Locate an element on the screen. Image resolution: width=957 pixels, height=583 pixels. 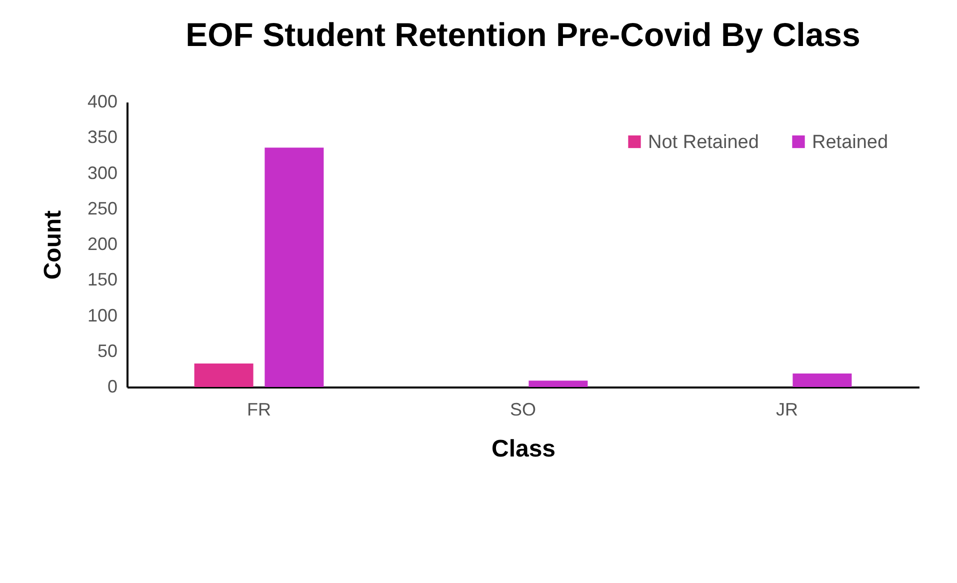
y-axis-title: Count is located at coordinates (52, 245).